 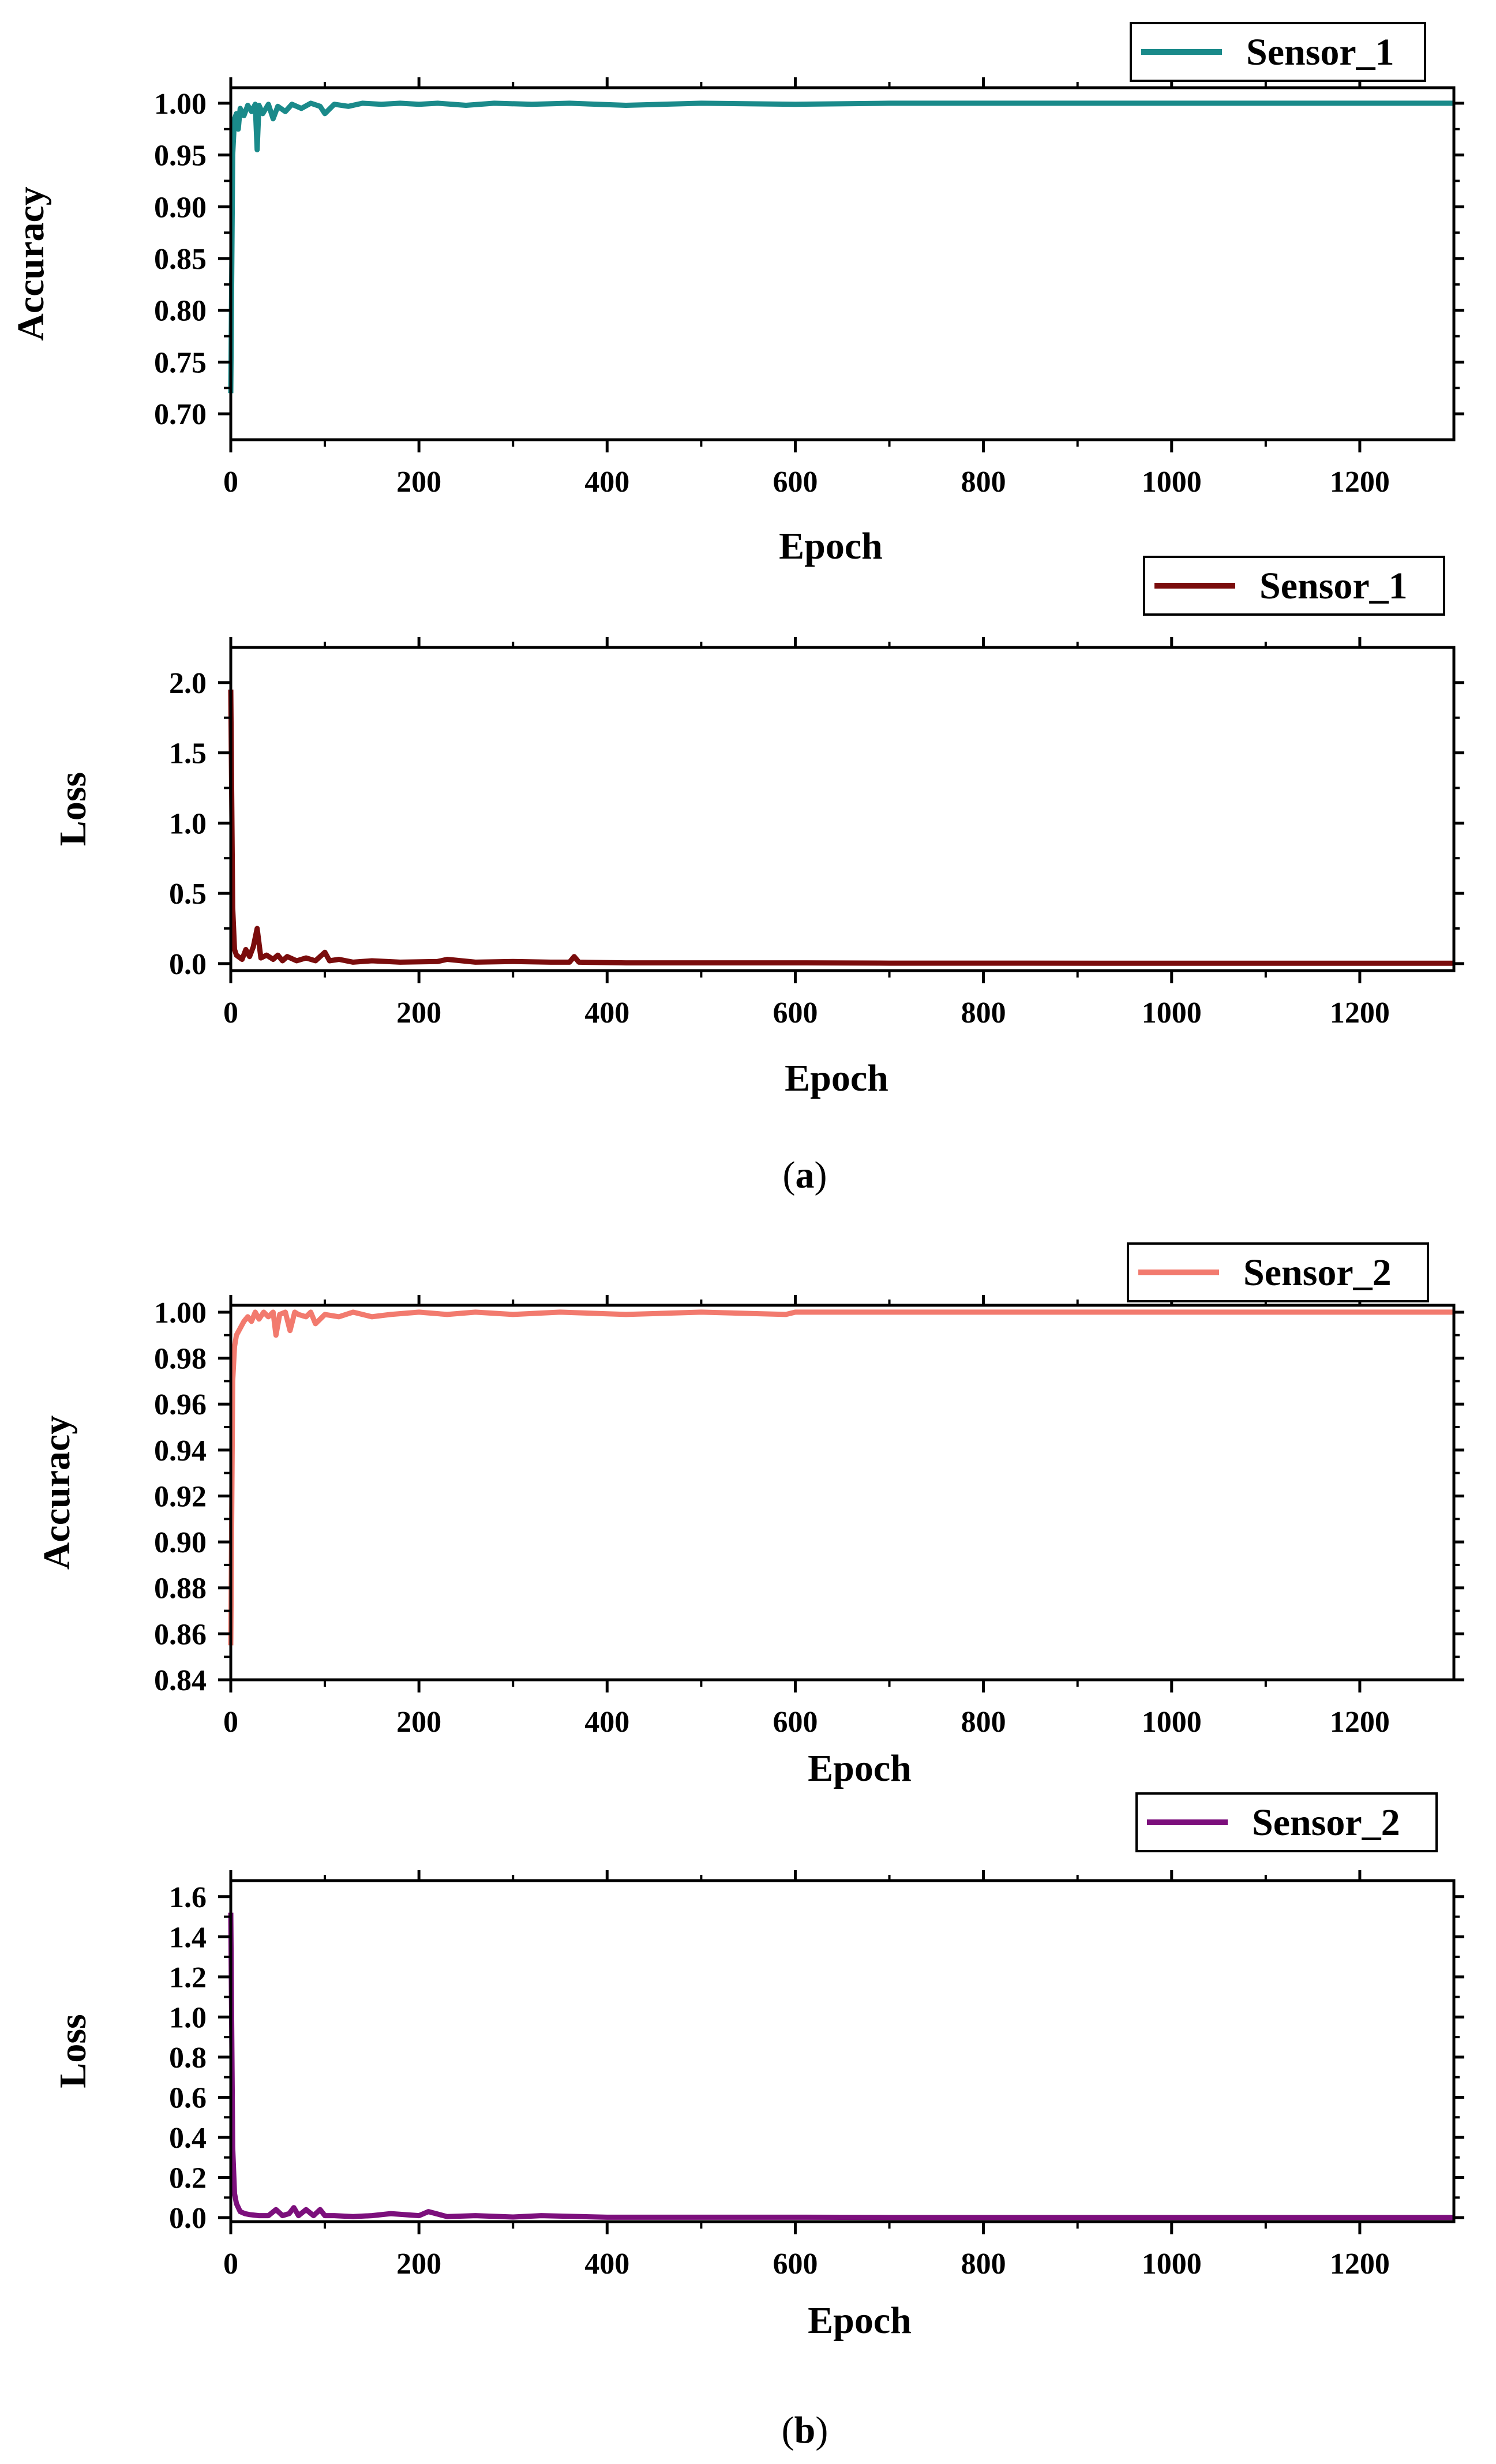 What do you see at coordinates (180, 1589) in the screenshot?
I see `y-tick-label: 0.88` at bounding box center [180, 1589].